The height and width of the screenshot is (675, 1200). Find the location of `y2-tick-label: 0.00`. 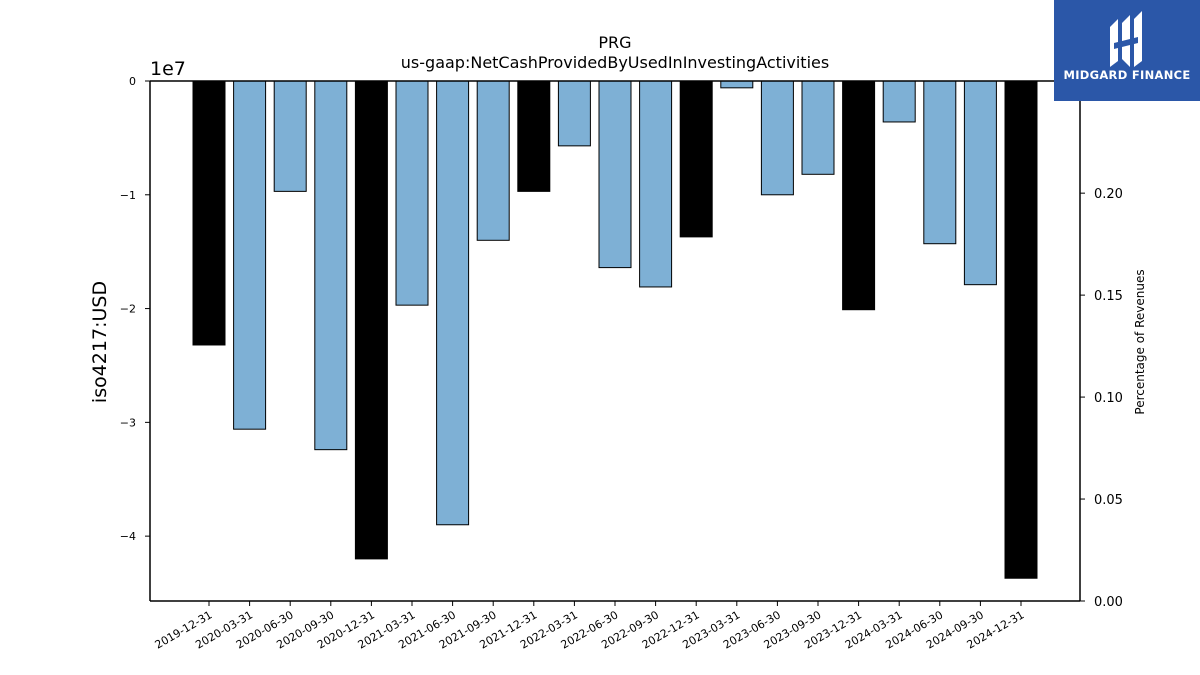

y2-tick-label: 0.00 is located at coordinates (1108, 602).